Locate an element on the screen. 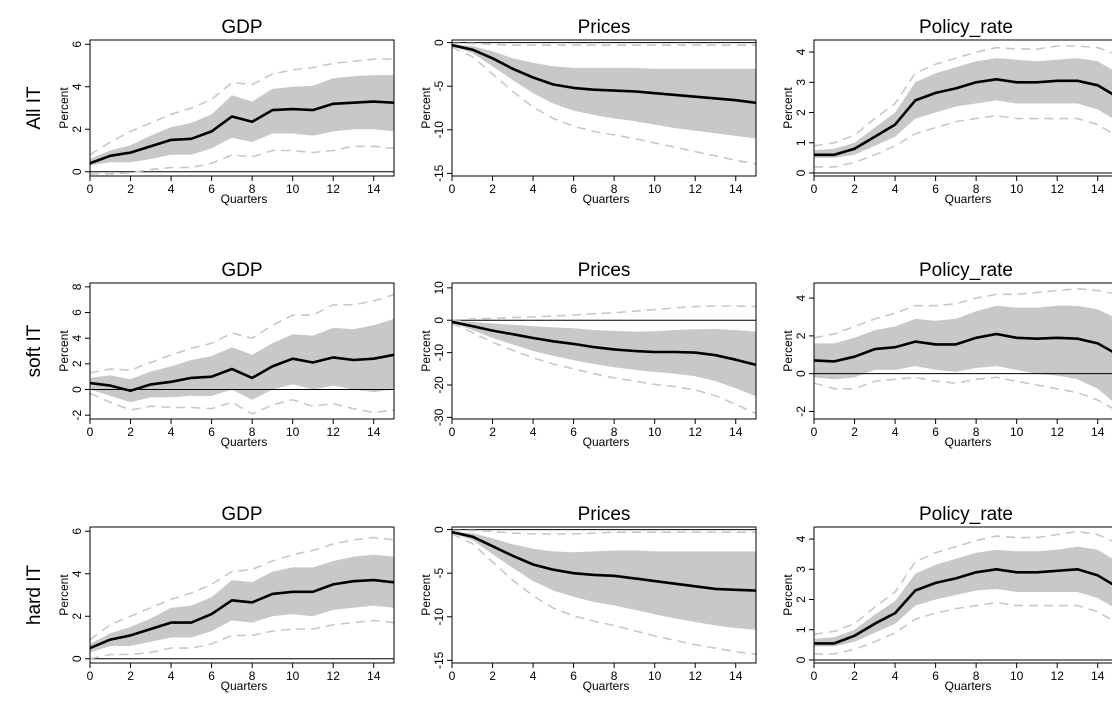 Image resolution: width=1112 pixels, height=711 pixels. panel-all-it-policy-rate-outer-lower-line is located at coordinates (963, 141).